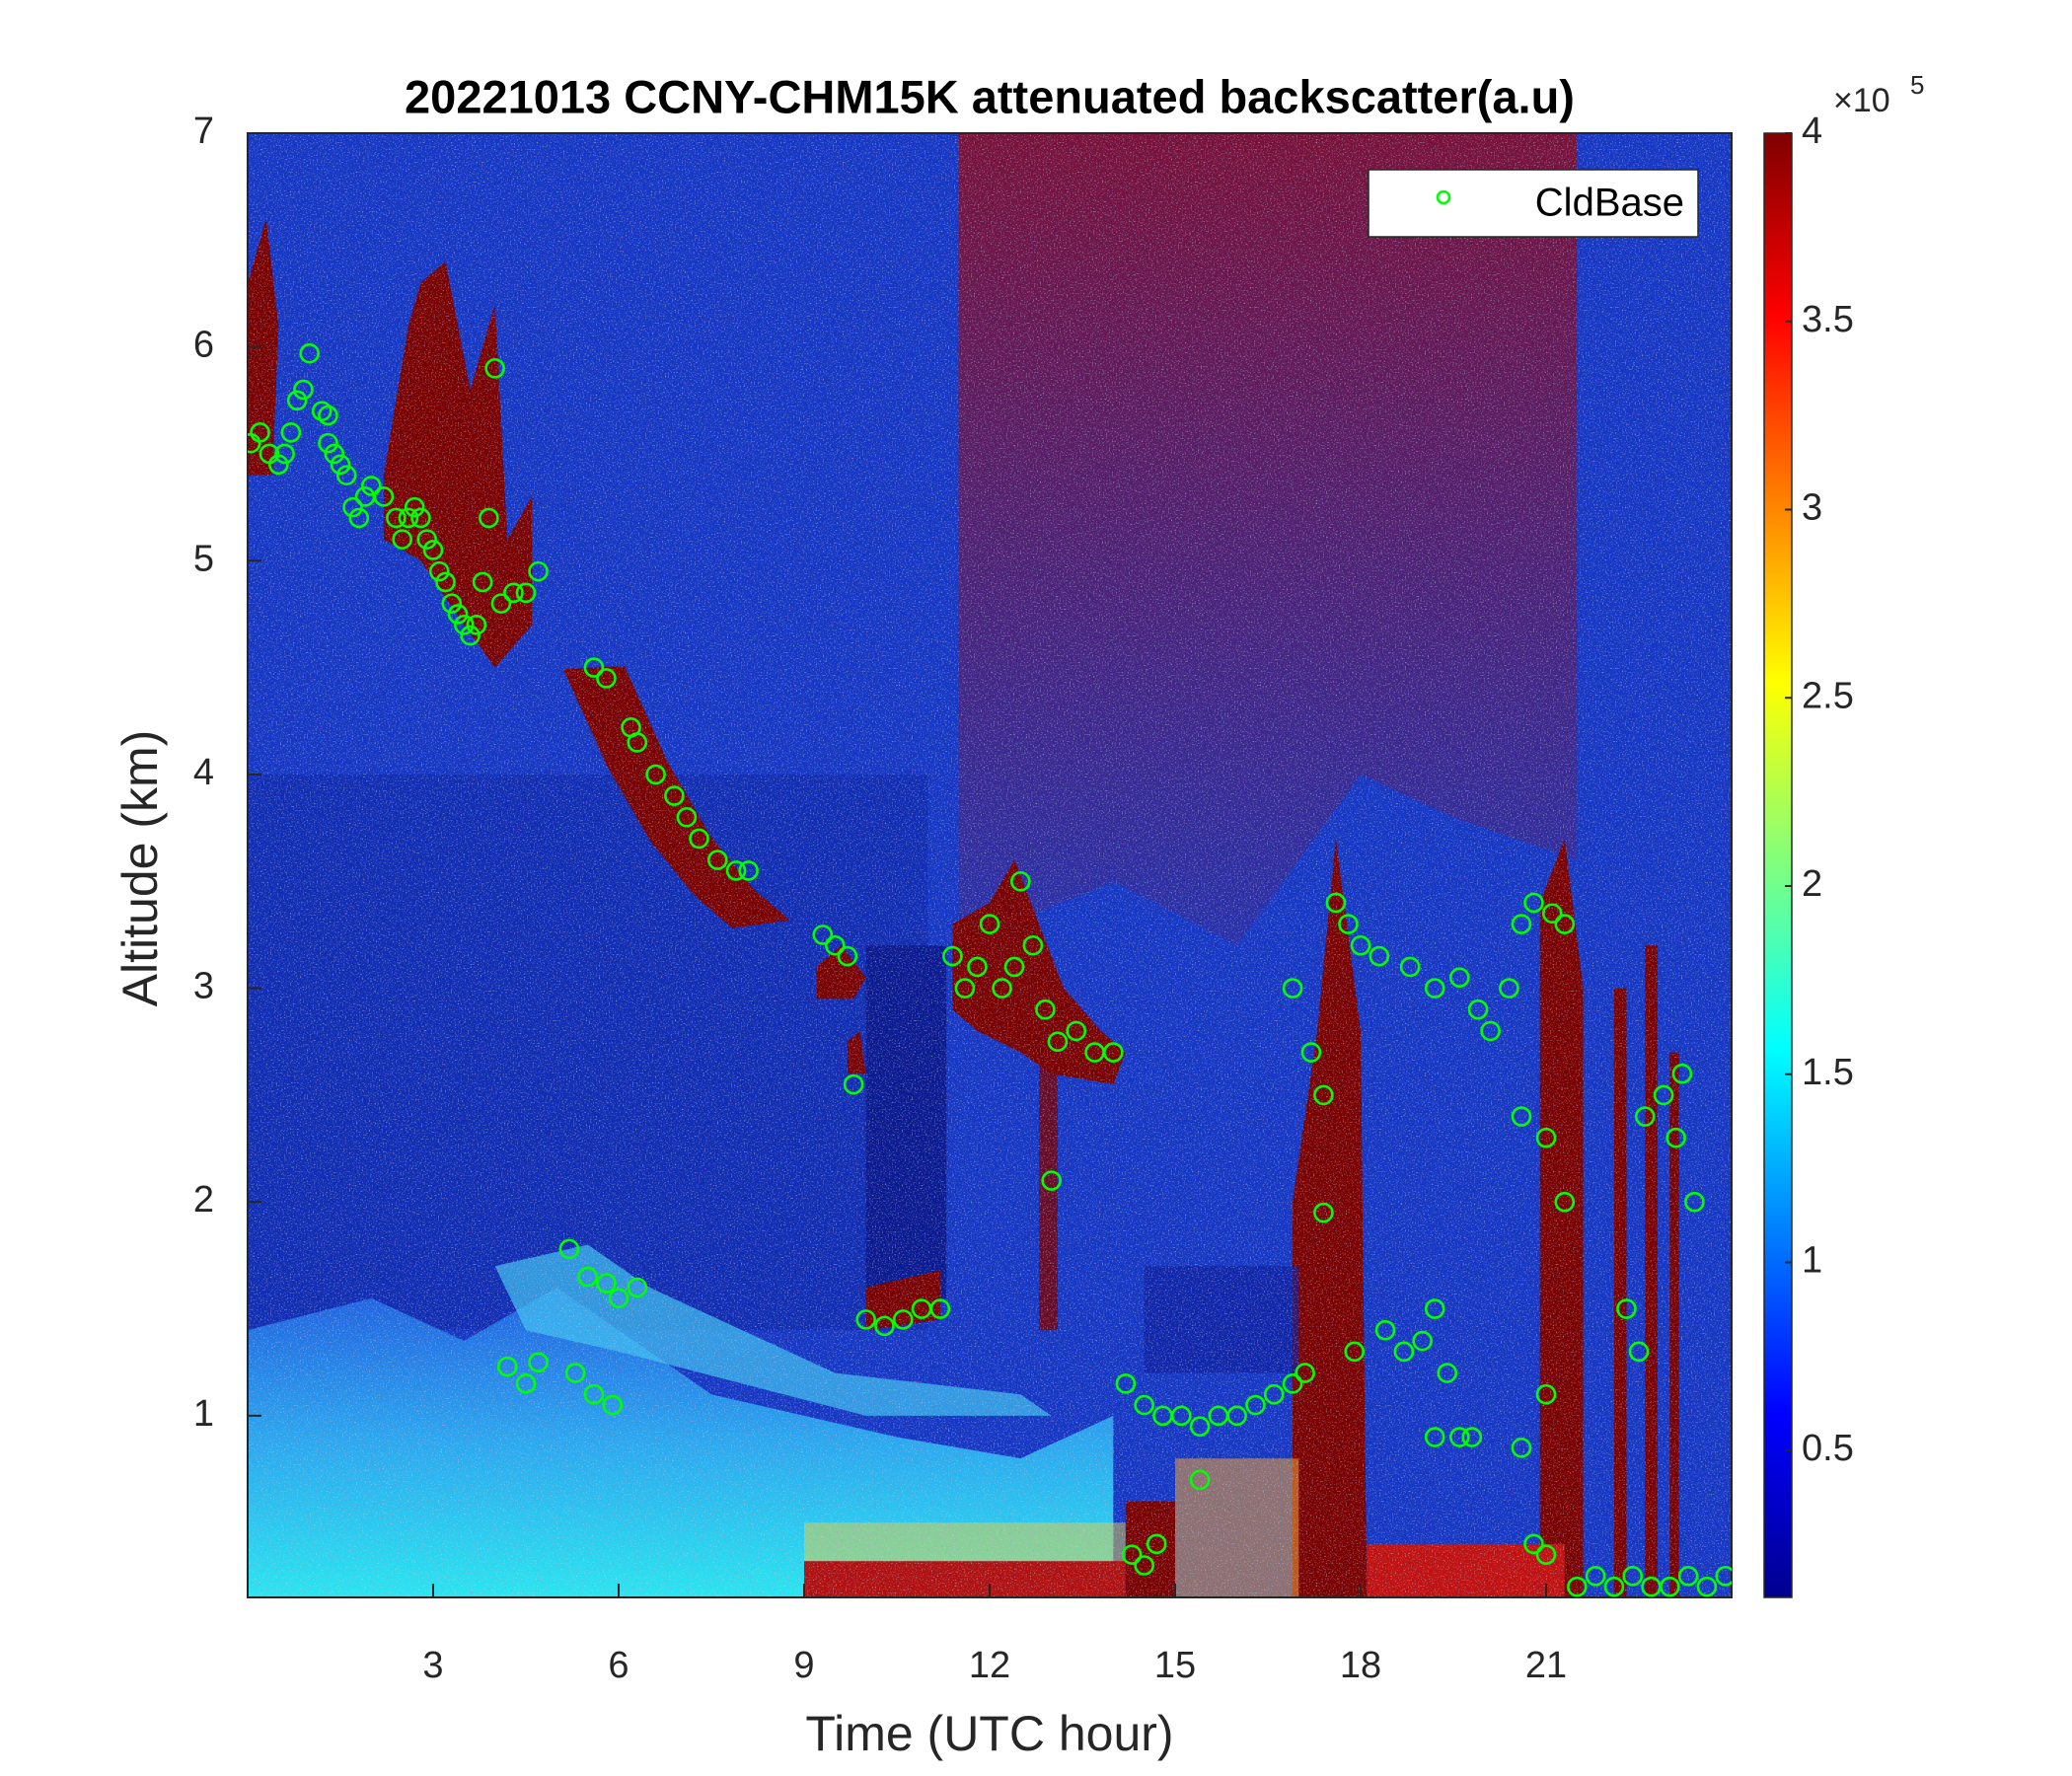  Describe the element at coordinates (618, 1666) in the screenshot. I see `x-tick-label: 6` at that location.